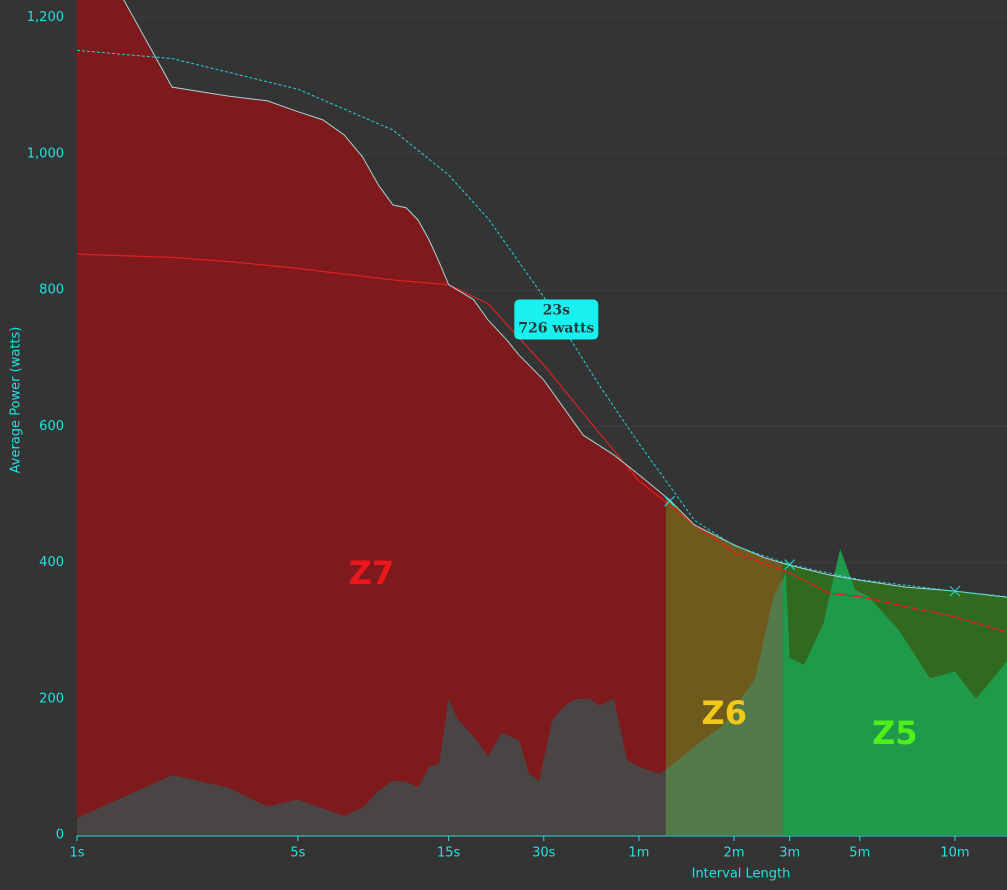 The image size is (1007, 890). I want to click on x-tick-label: 15s, so click(449, 853).